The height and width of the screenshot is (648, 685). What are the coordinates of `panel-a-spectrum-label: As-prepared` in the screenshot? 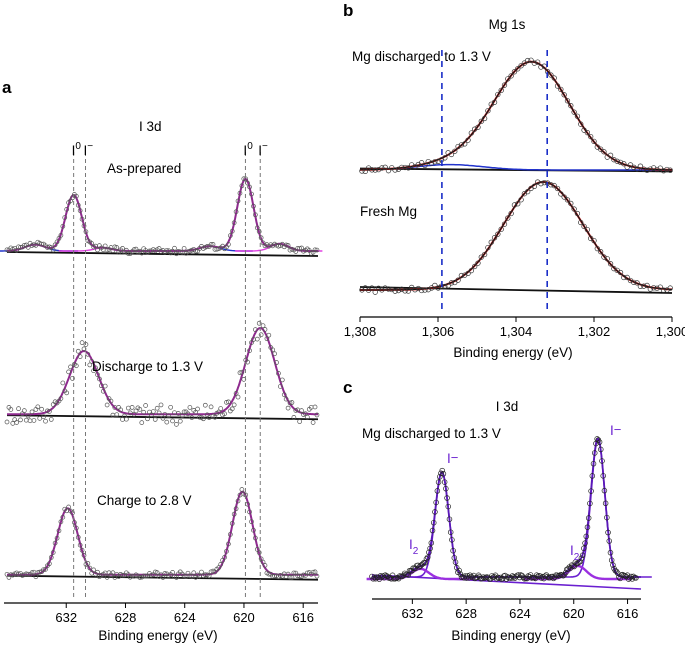 It's located at (144, 168).